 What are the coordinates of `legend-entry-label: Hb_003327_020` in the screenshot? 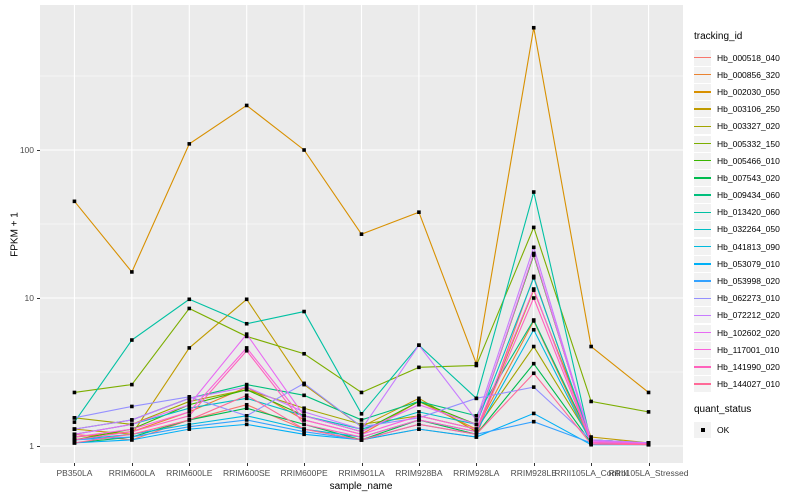 It's located at (748, 126).